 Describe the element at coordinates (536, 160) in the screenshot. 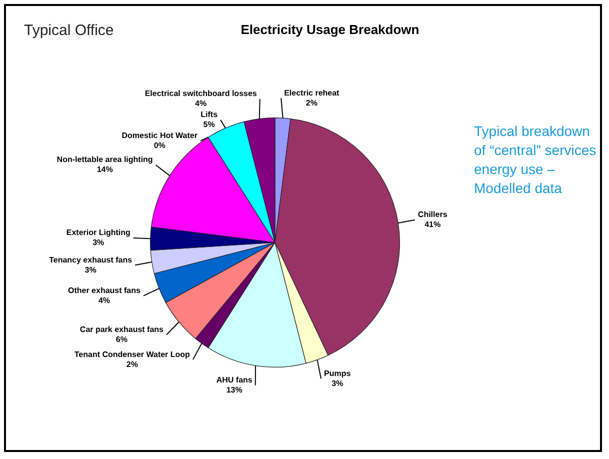

I see `text: Typical breakdown of “central” services energy use – Modelled data` at that location.